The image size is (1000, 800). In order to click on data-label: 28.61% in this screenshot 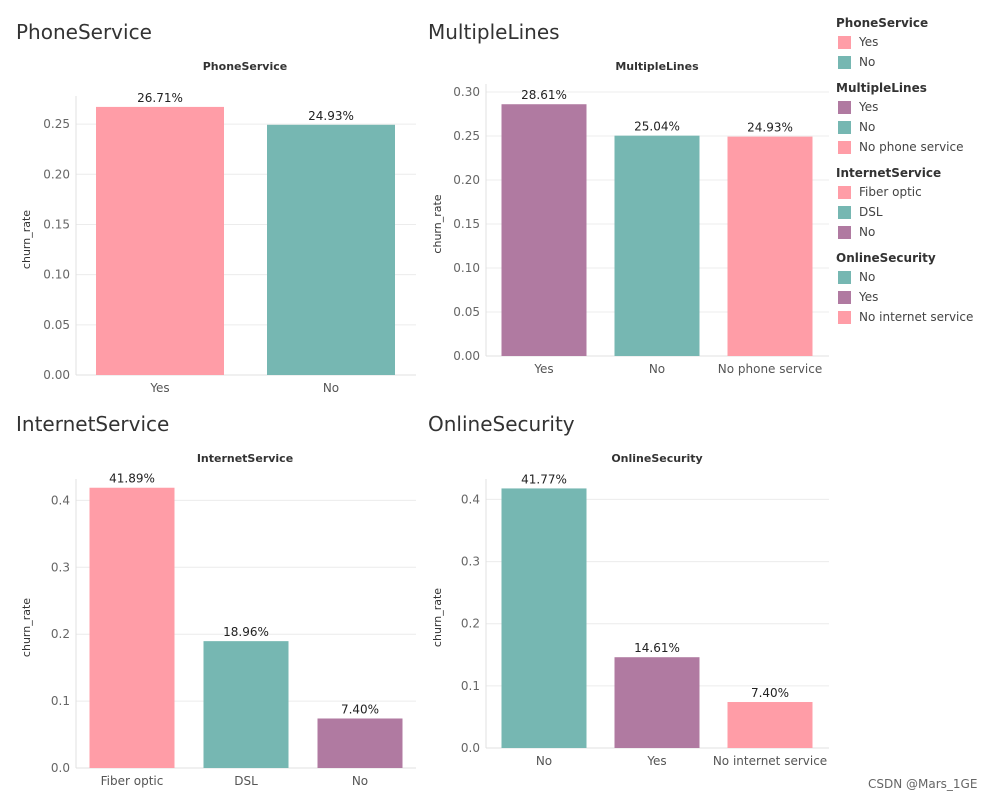, I will do `click(544, 95)`.